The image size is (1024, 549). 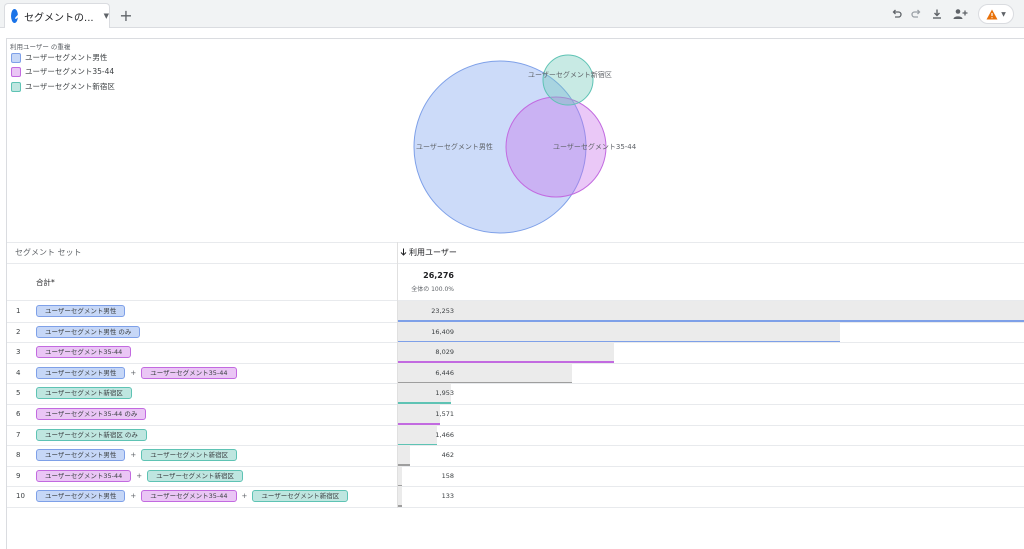 What do you see at coordinates (568, 80) in the screenshot?
I see `venn-circle-shinjuku` at bounding box center [568, 80].